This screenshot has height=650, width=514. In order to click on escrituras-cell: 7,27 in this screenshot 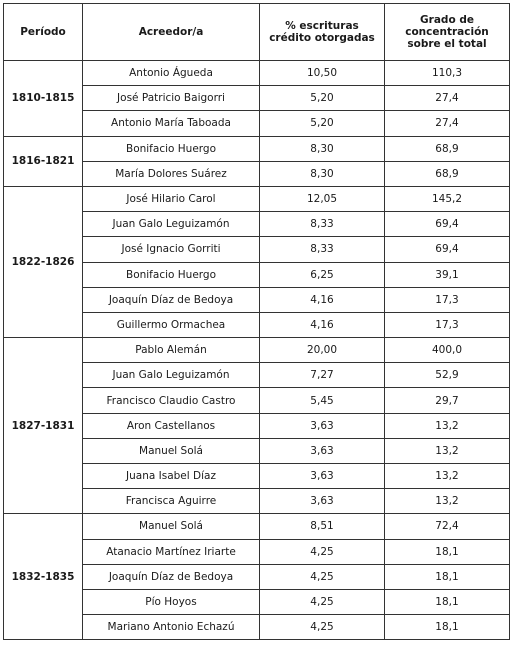, I will do `click(322, 375)`.